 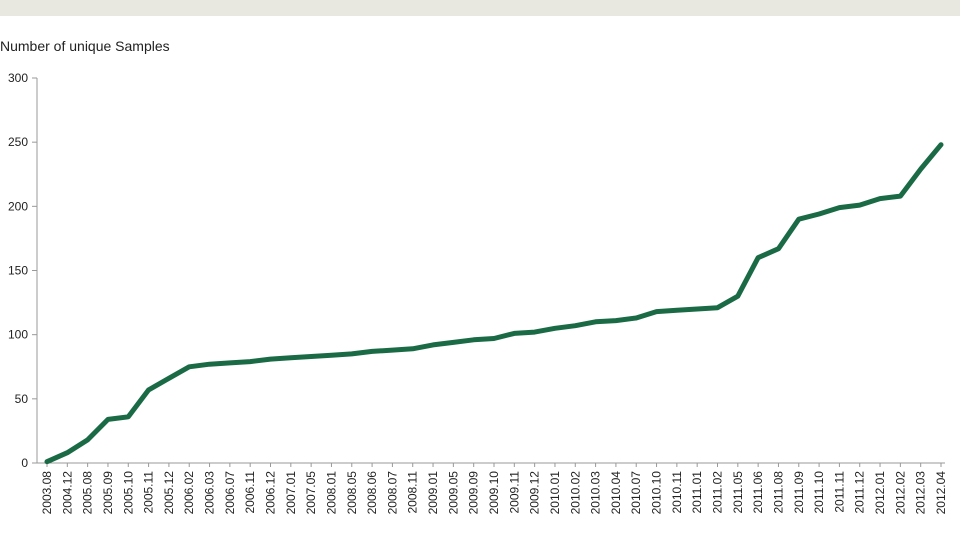 I want to click on x-tick-label: 2012.03, so click(x=921, y=493).